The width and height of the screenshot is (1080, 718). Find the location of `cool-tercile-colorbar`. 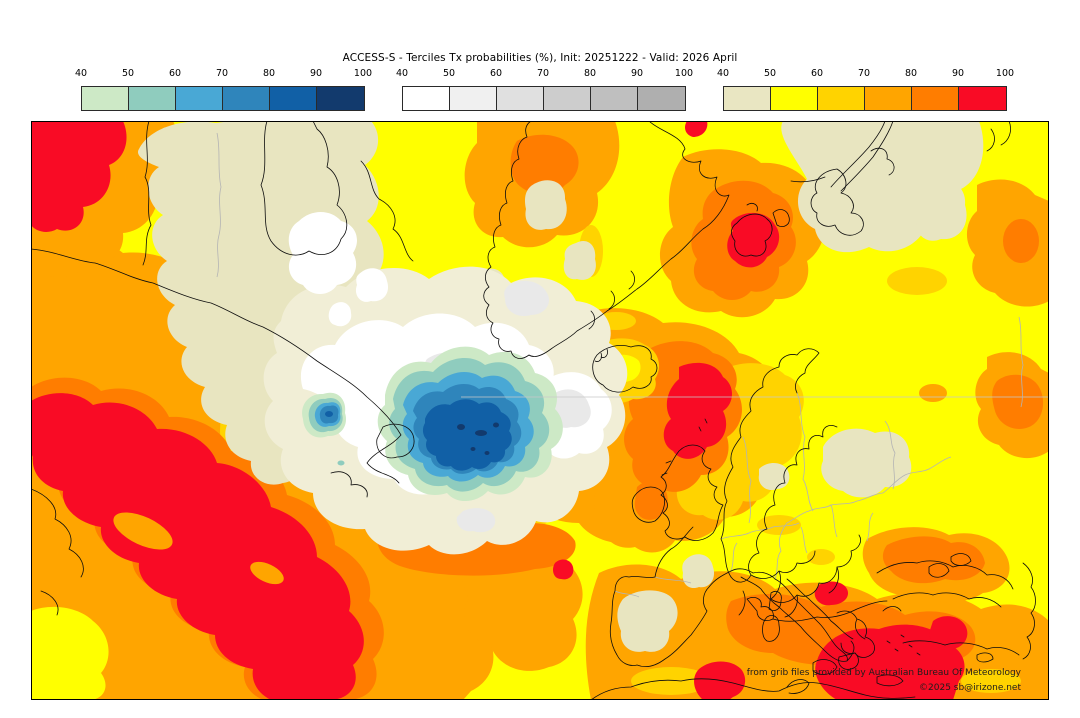

cool-tercile-colorbar is located at coordinates (223, 98).